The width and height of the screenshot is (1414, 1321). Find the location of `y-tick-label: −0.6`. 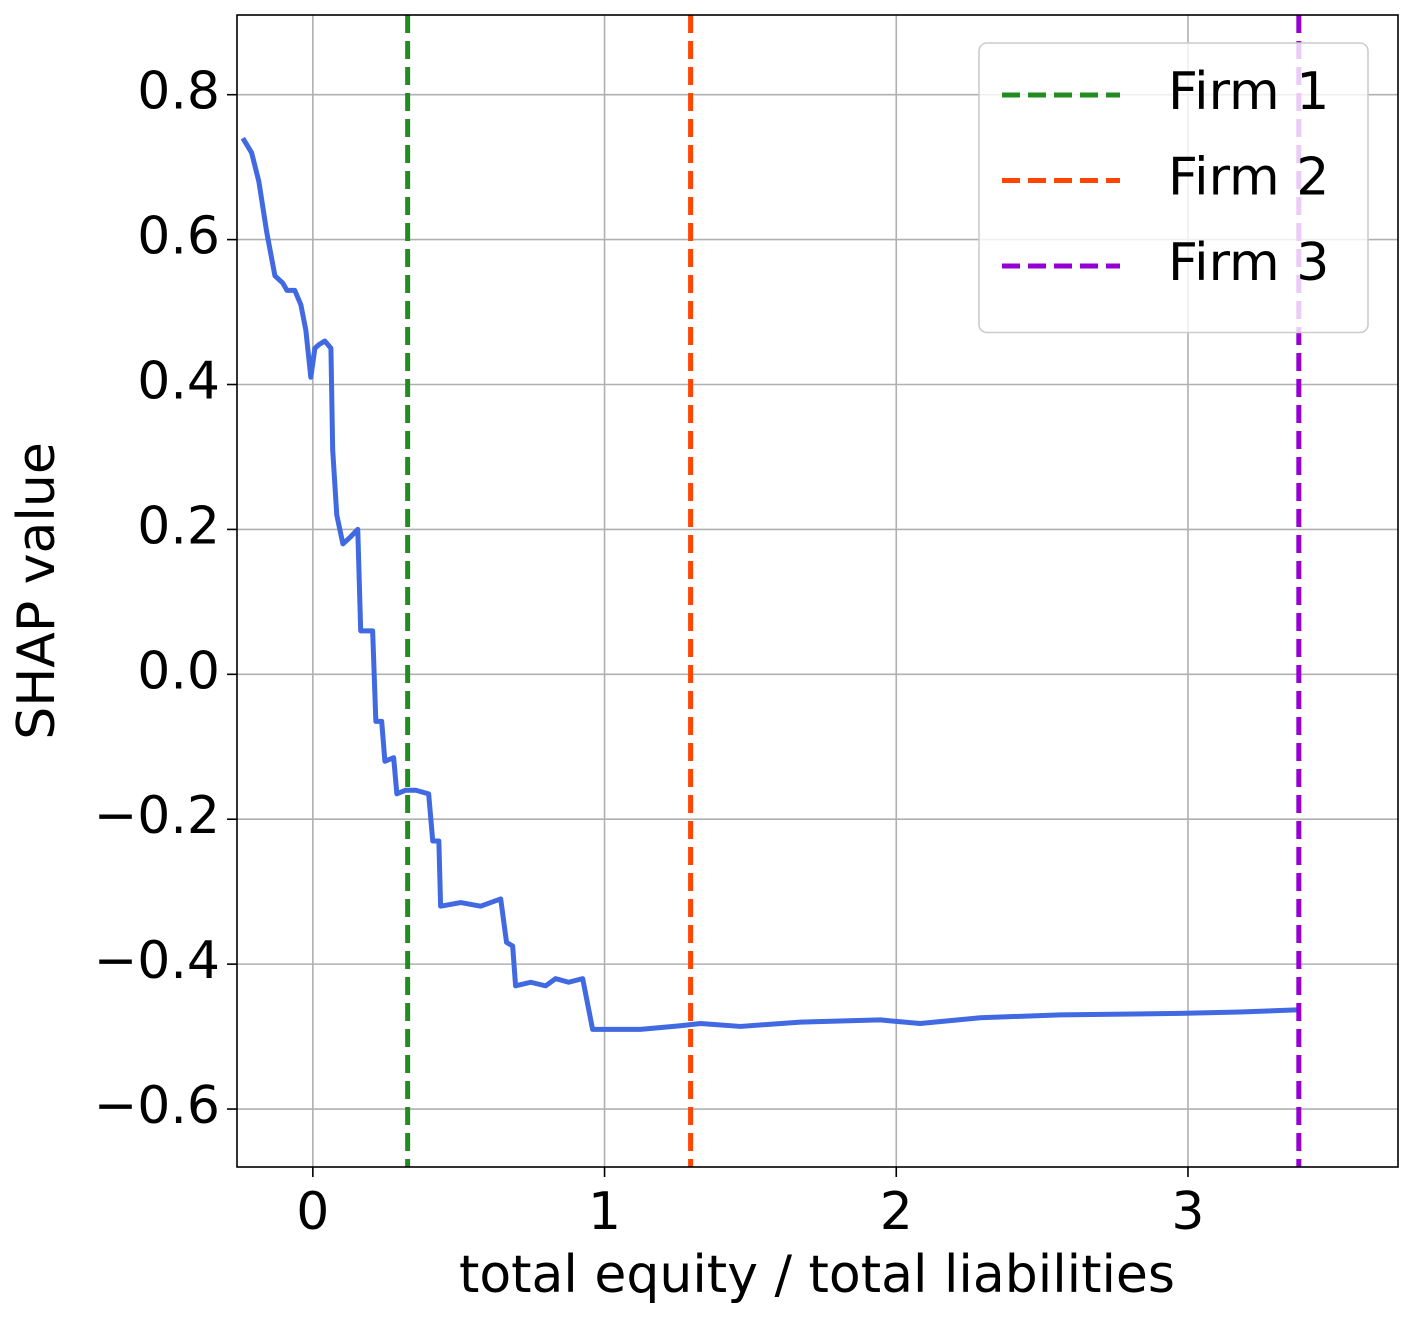

y-tick-label: −0.6 is located at coordinates (157, 1106).